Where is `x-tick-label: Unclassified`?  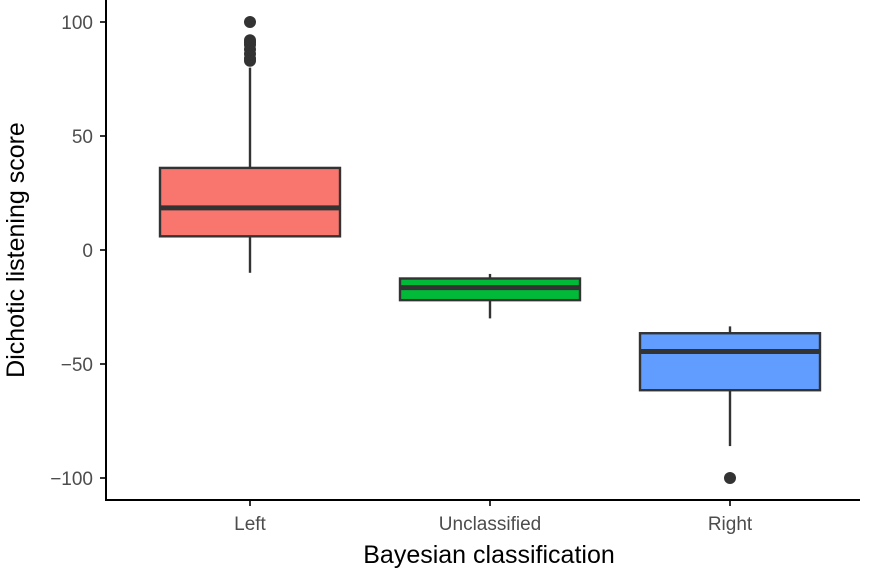
x-tick-label: Unclassified is located at coordinates (490, 524).